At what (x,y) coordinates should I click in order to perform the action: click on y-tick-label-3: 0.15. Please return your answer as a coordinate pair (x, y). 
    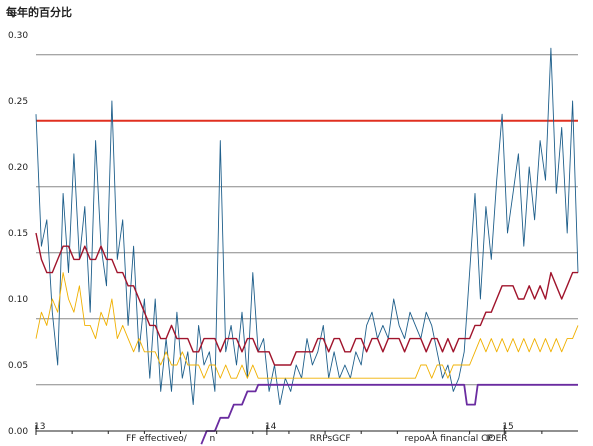
    Looking at the image, I should click on (18, 234).